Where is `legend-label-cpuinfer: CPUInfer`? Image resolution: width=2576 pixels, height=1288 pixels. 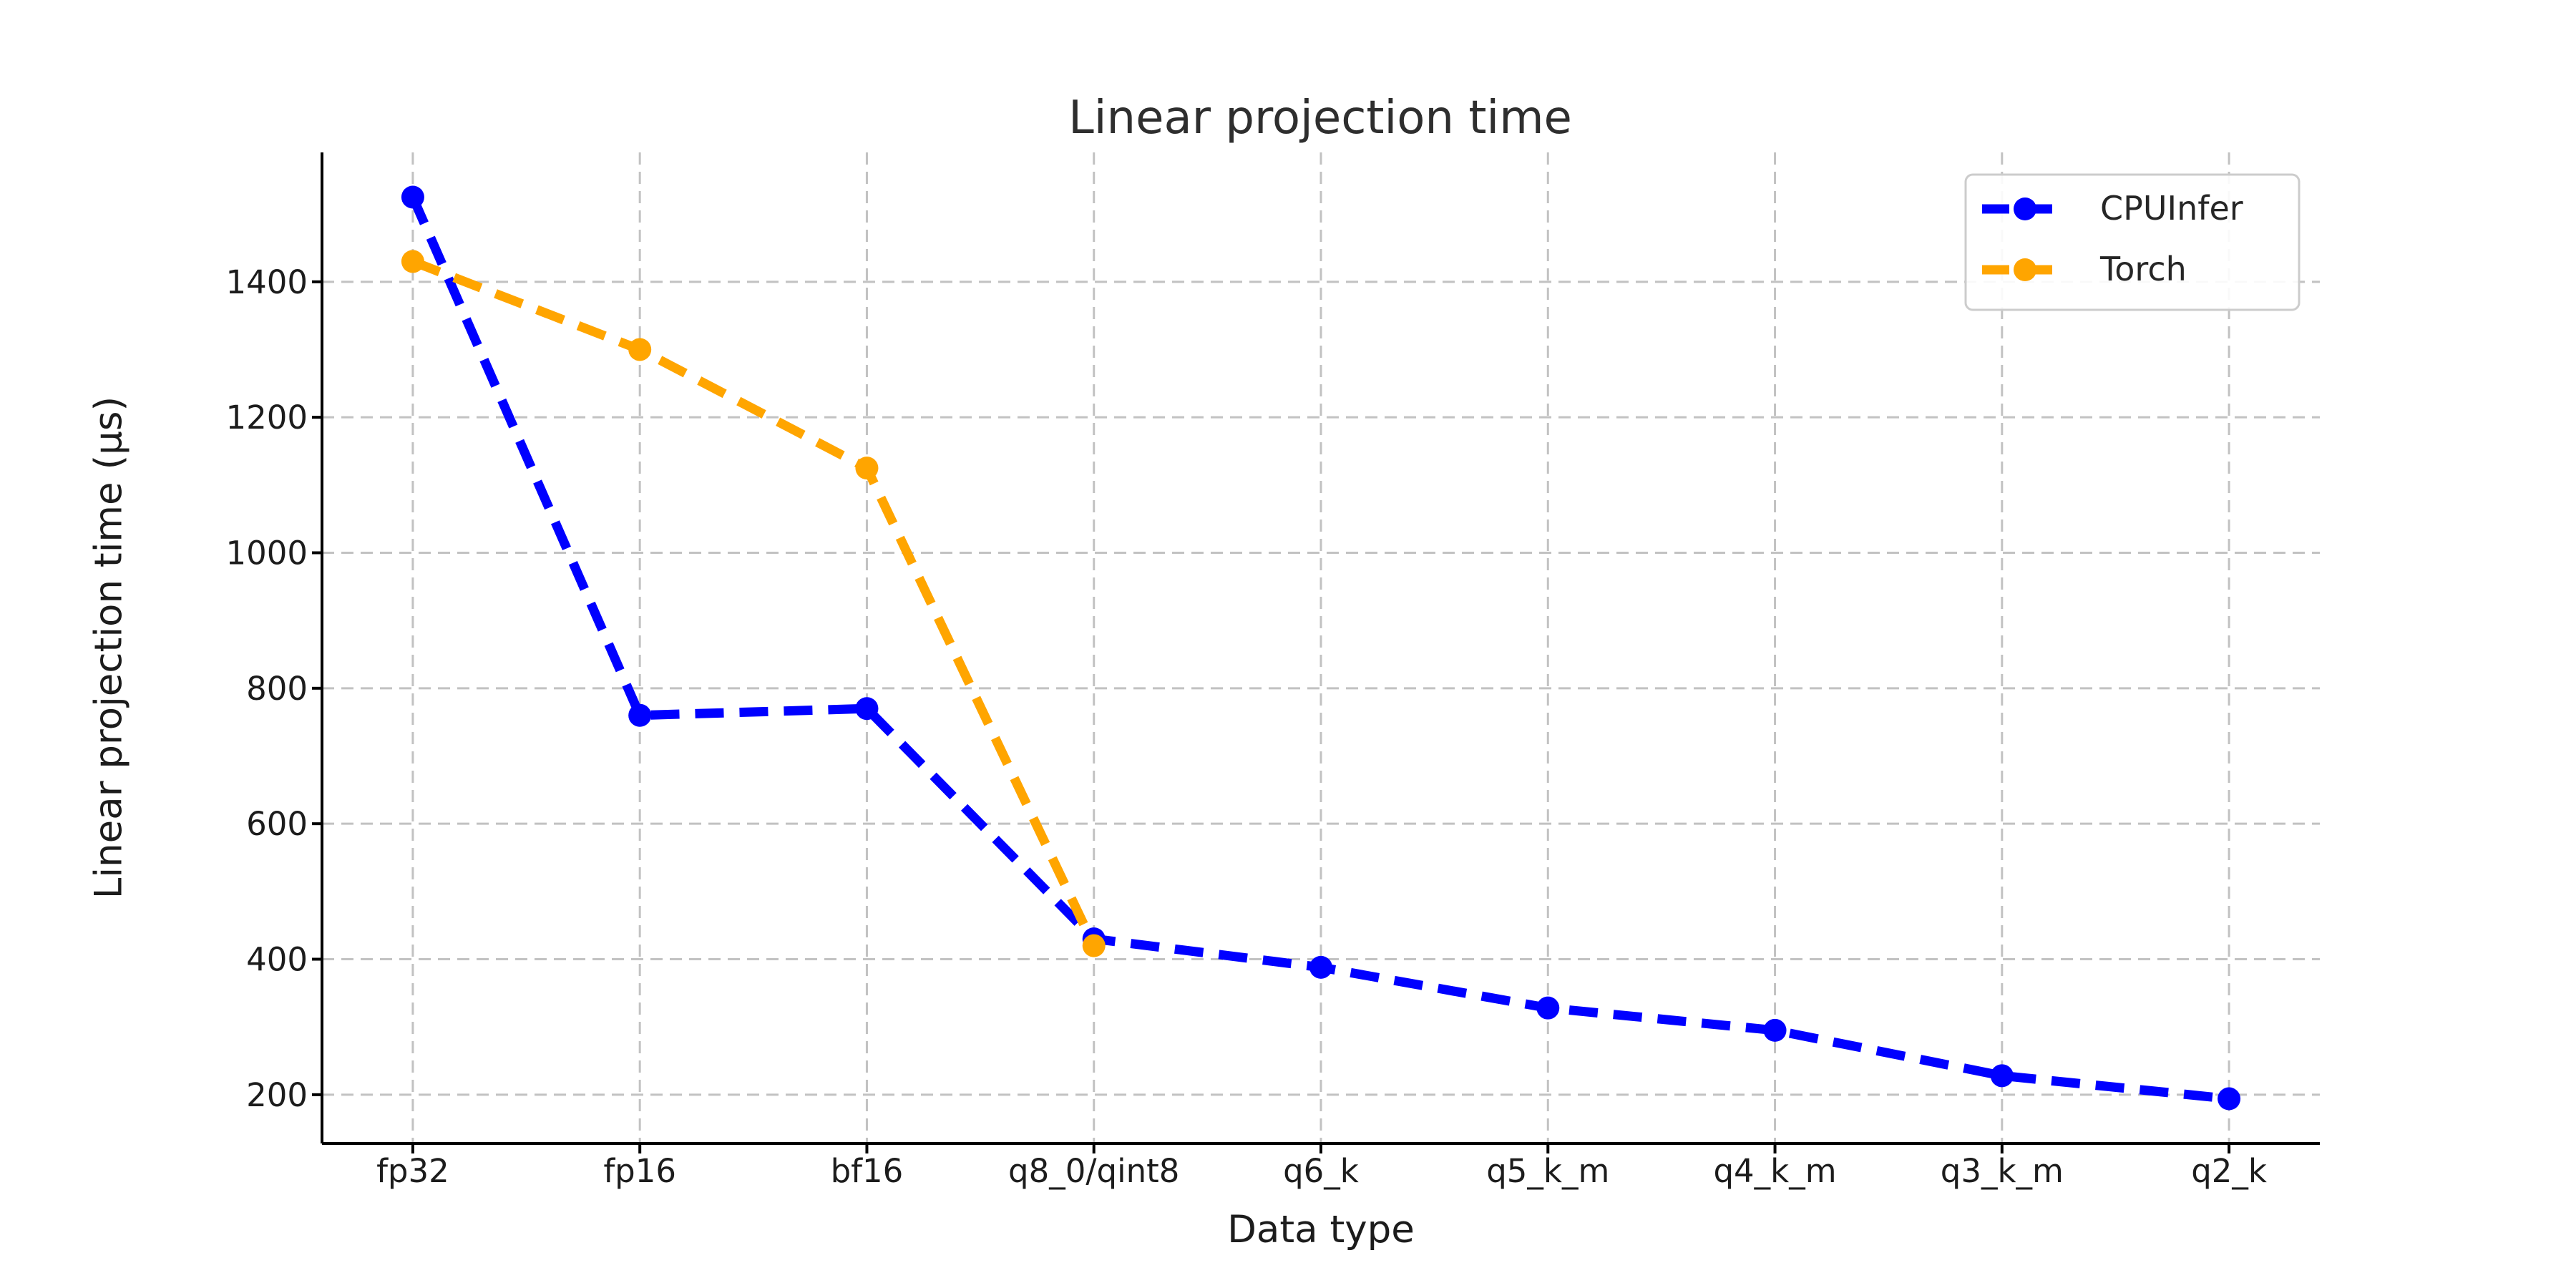
legend-label-cpuinfer: CPUInfer is located at coordinates (2171, 208).